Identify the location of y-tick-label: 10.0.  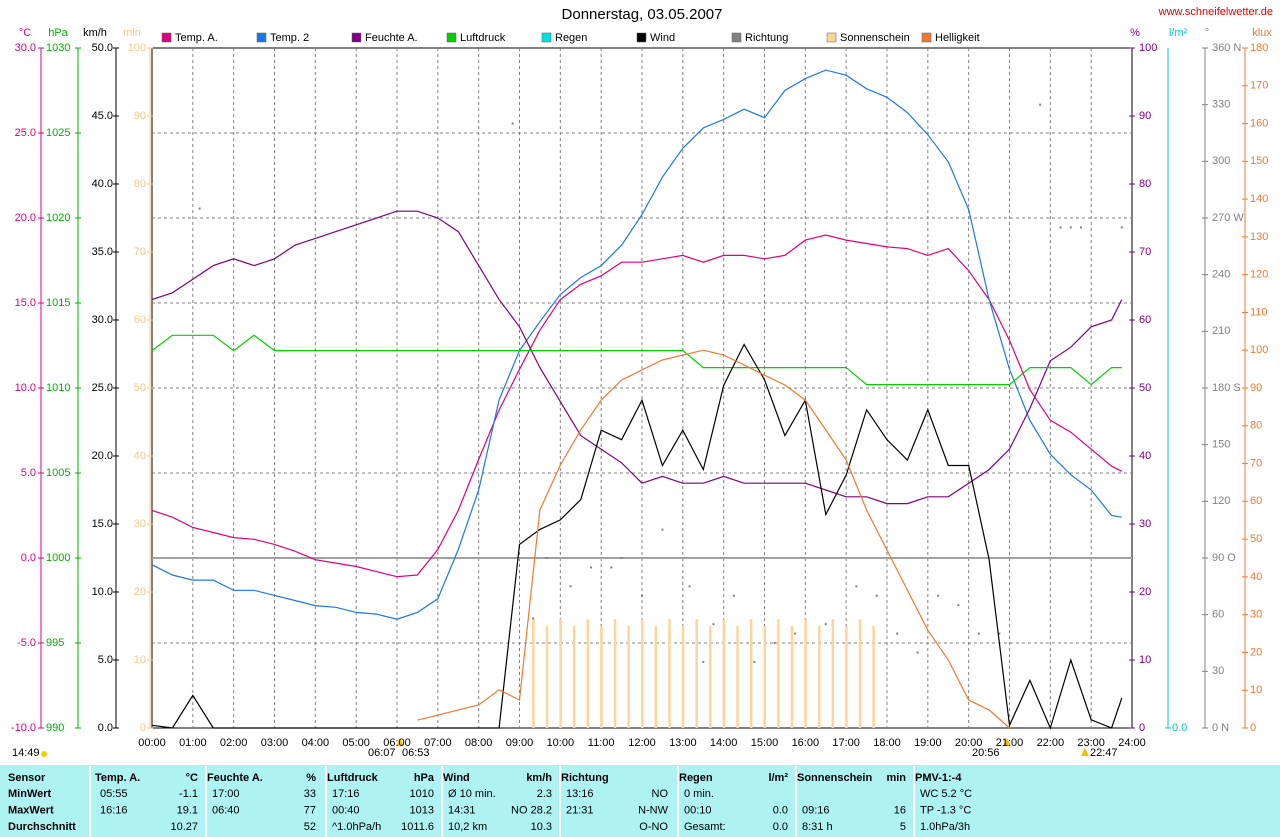
(25, 388).